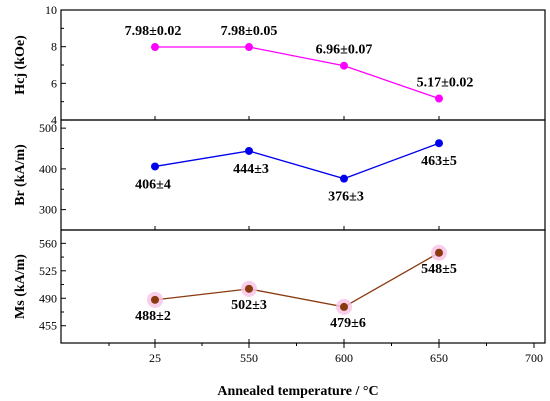 The image size is (550, 401). Describe the element at coordinates (20, 65) in the screenshot. I see `y-axis-title: Hcj (kOe)` at that location.